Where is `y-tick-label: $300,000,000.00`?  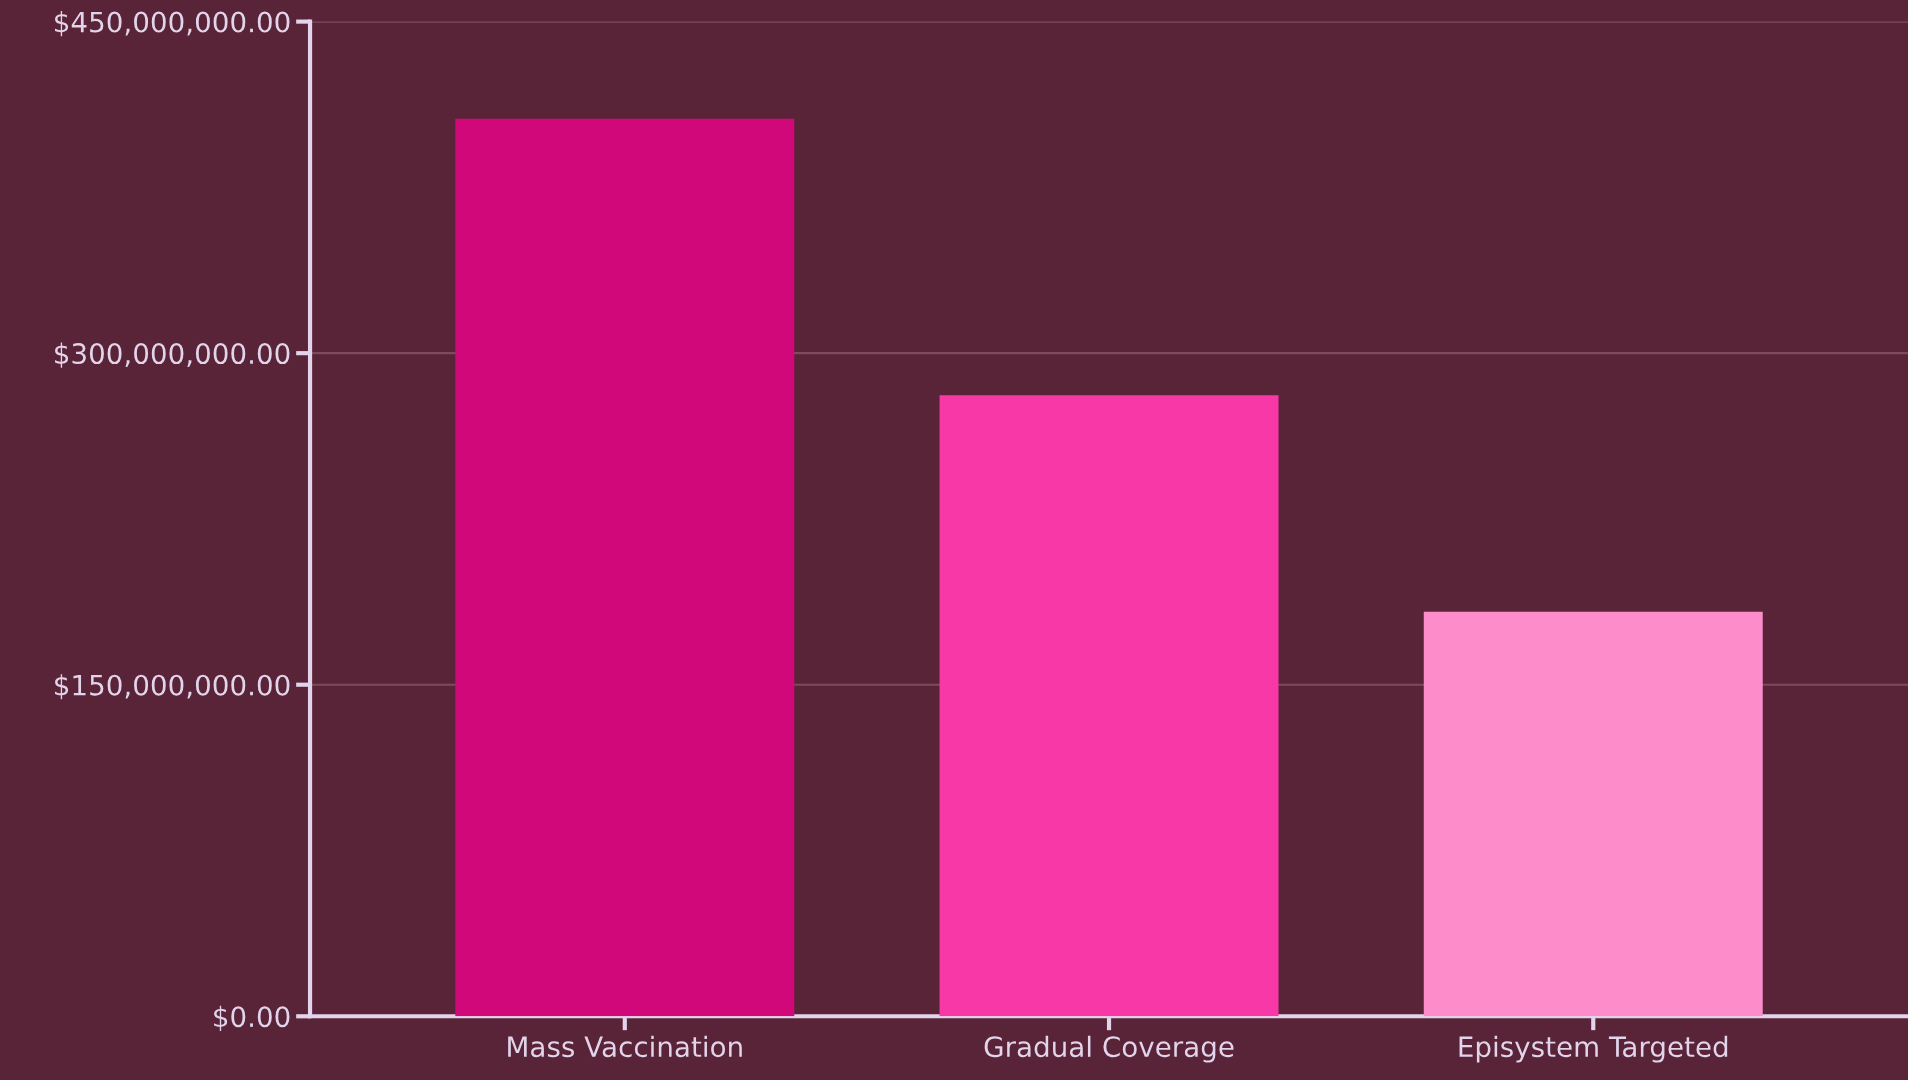
y-tick-label: $300,000,000.00 is located at coordinates (172, 355).